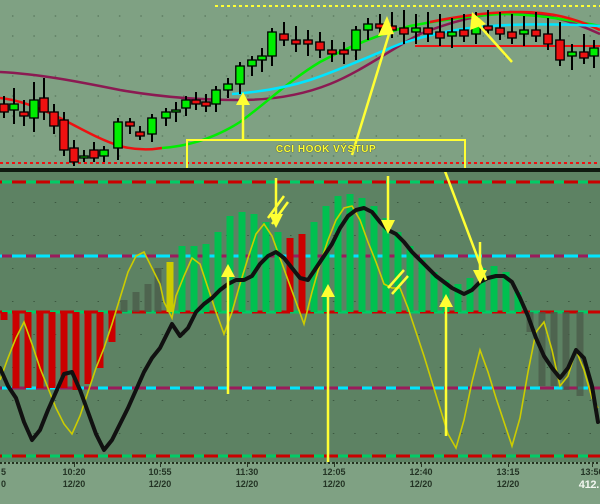 Image resolution: width=600 pixels, height=504 pixels. Describe the element at coordinates (415, 59) in the screenshot. I see `slow-ma-line` at that location.